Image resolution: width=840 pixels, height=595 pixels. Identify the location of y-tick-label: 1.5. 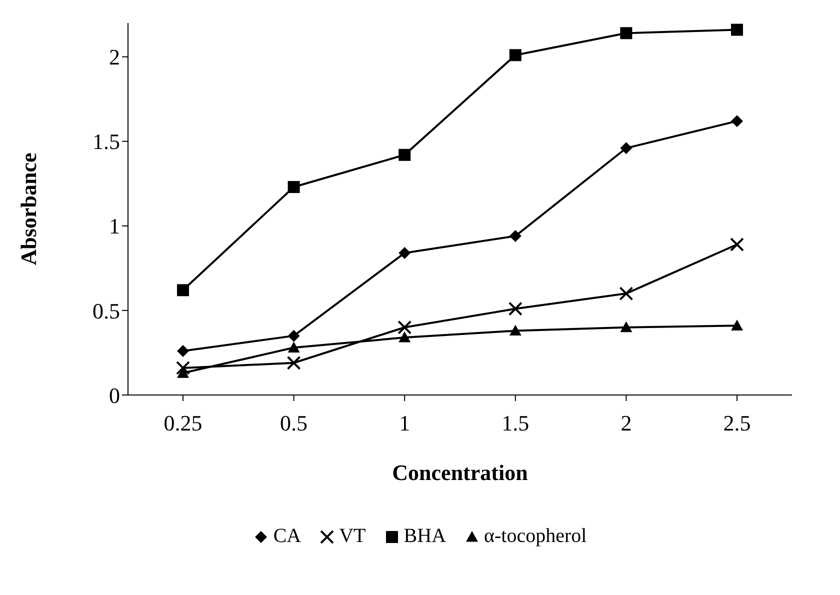
(106, 141).